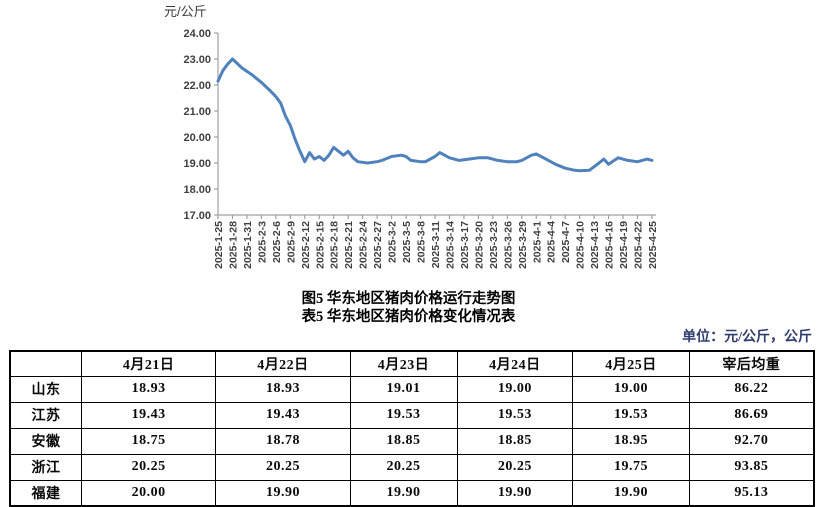 The width and height of the screenshot is (817, 507). What do you see at coordinates (248, 245) in the screenshot?
I see `x-axis-tick-label: 2025-1-31` at bounding box center [248, 245].